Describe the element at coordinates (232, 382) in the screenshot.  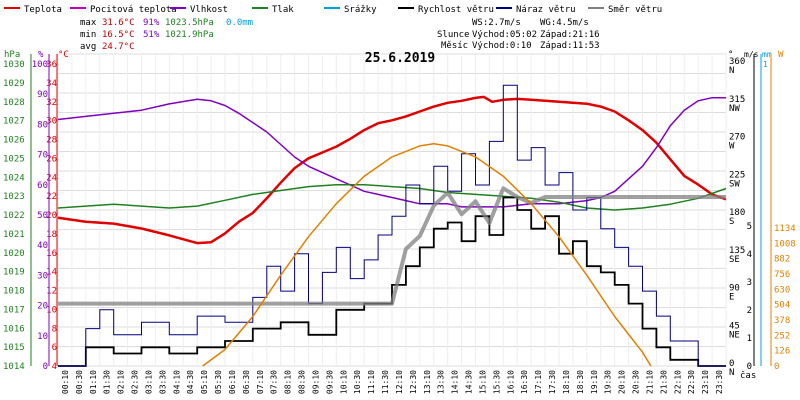
I see `x-tick-label: 06:10` at that location.